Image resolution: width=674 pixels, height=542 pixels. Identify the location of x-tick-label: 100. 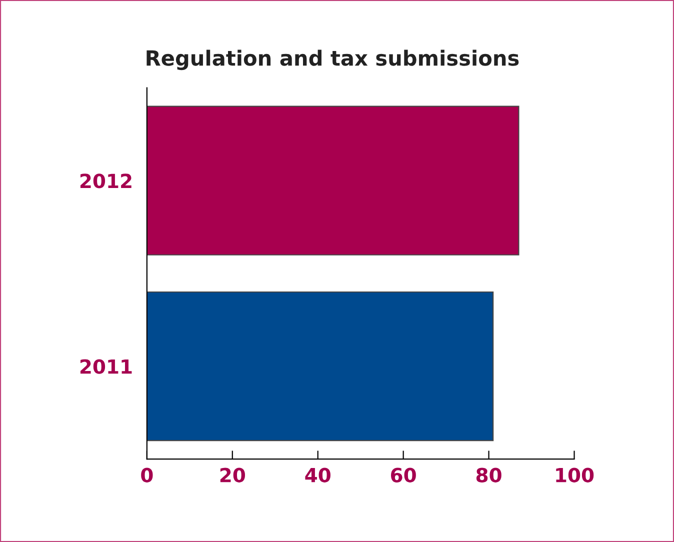
(575, 475).